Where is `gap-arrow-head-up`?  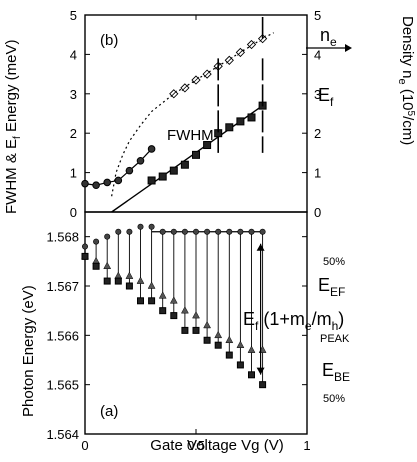 gap-arrow-head-up is located at coordinates (260, 247).